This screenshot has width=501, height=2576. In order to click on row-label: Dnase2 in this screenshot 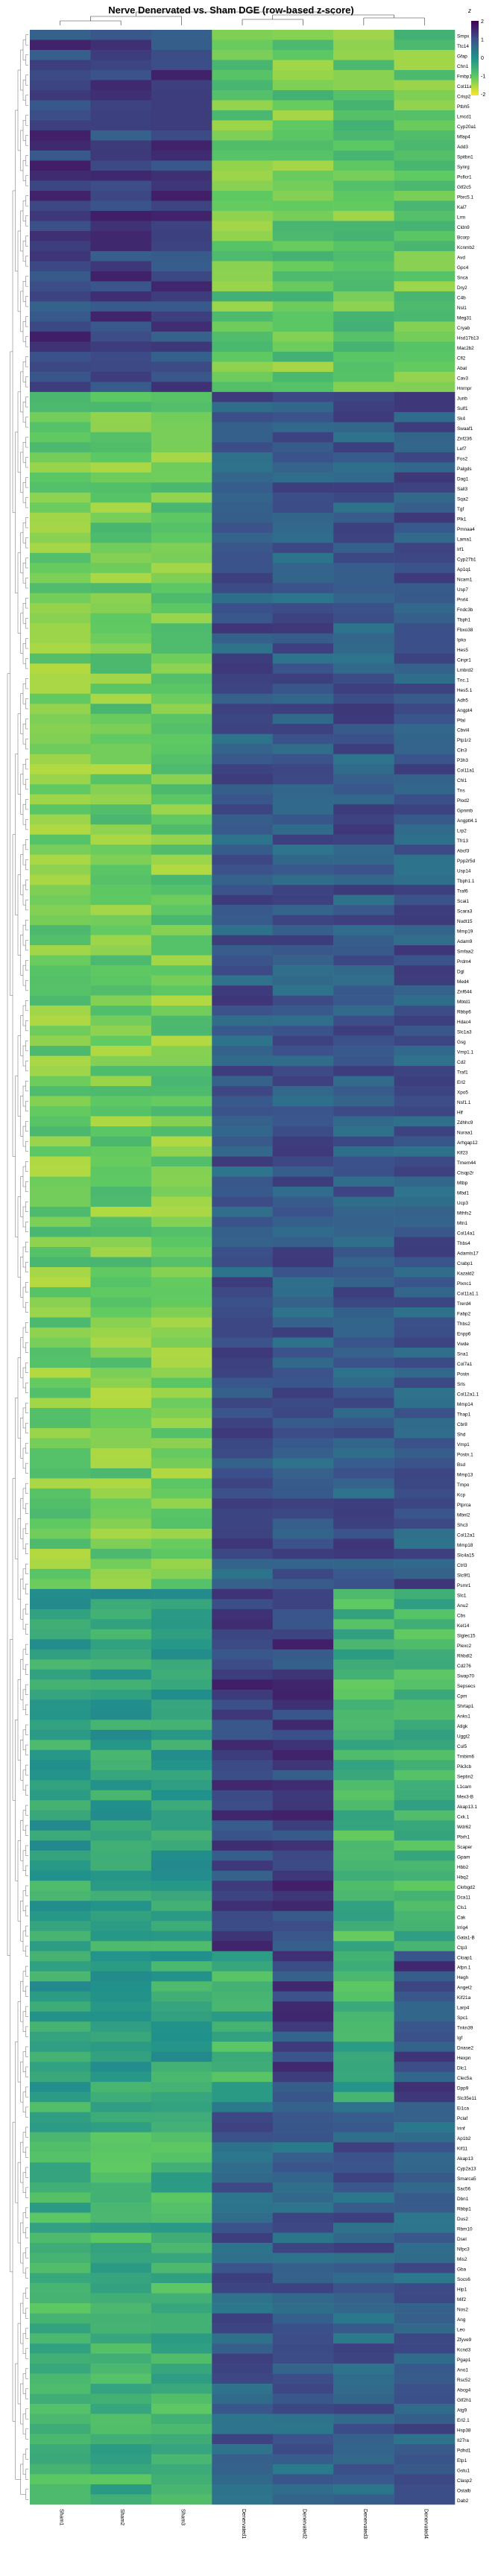, I will do `click(465, 2048)`.